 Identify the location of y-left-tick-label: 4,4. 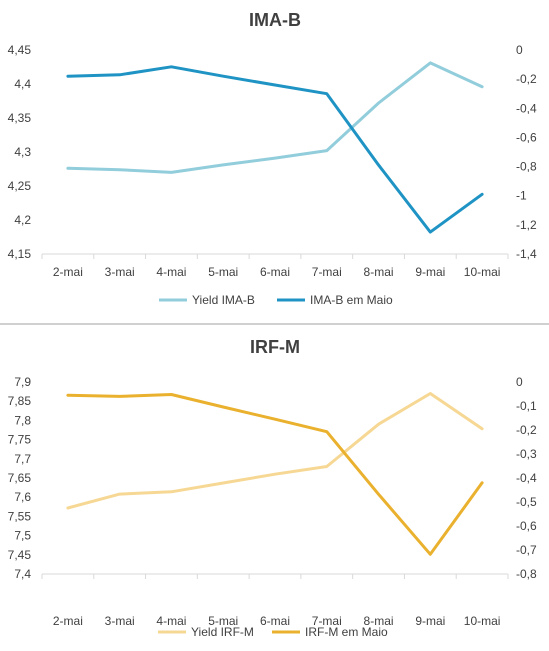
(22, 84).